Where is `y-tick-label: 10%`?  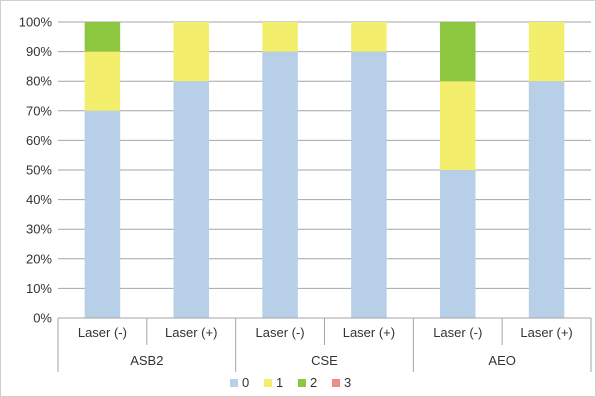 y-tick-label: 10% is located at coordinates (39, 288).